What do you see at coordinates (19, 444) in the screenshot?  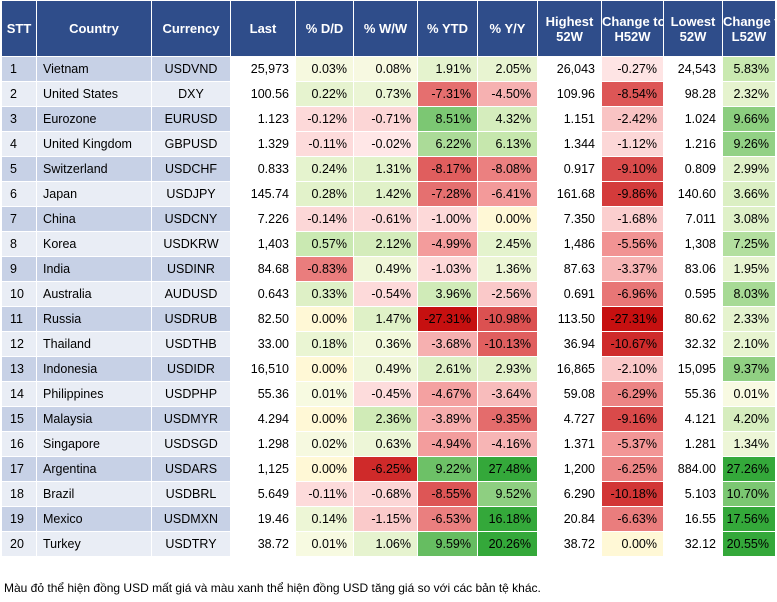 I see `cell-stt: 16` at bounding box center [19, 444].